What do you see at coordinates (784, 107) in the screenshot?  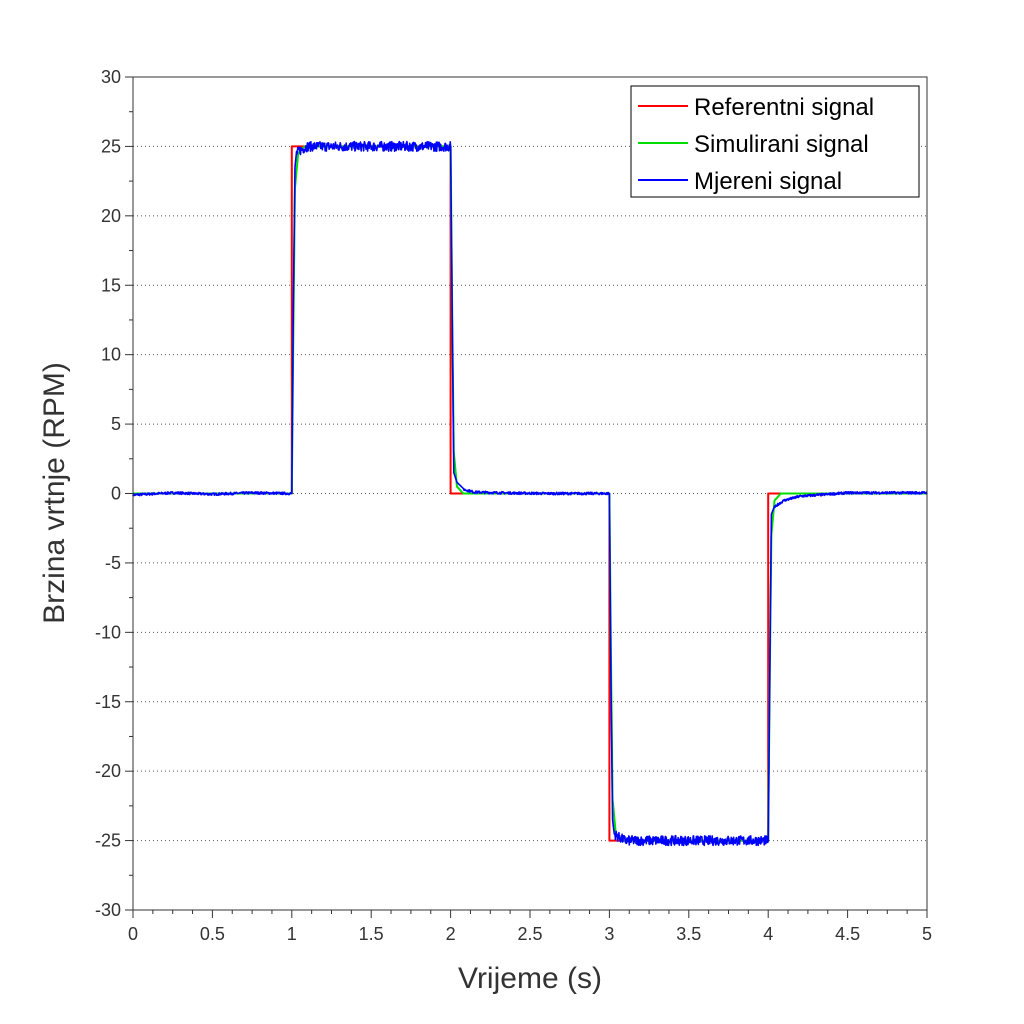 I see `legend-label: Referentni signal` at bounding box center [784, 107].